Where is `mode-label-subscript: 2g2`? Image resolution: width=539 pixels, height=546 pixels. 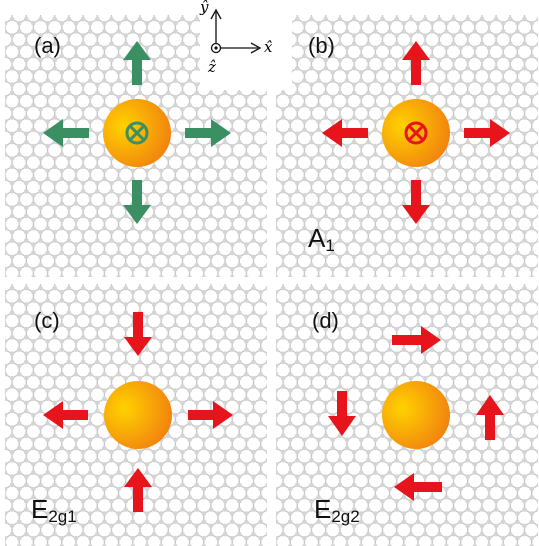
mode-label-subscript: 2g2 is located at coordinates (345, 516).